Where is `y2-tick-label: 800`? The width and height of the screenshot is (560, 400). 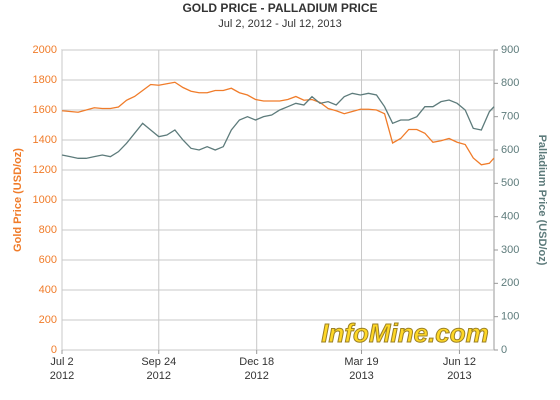 y2-tick-label: 800 is located at coordinates (510, 83).